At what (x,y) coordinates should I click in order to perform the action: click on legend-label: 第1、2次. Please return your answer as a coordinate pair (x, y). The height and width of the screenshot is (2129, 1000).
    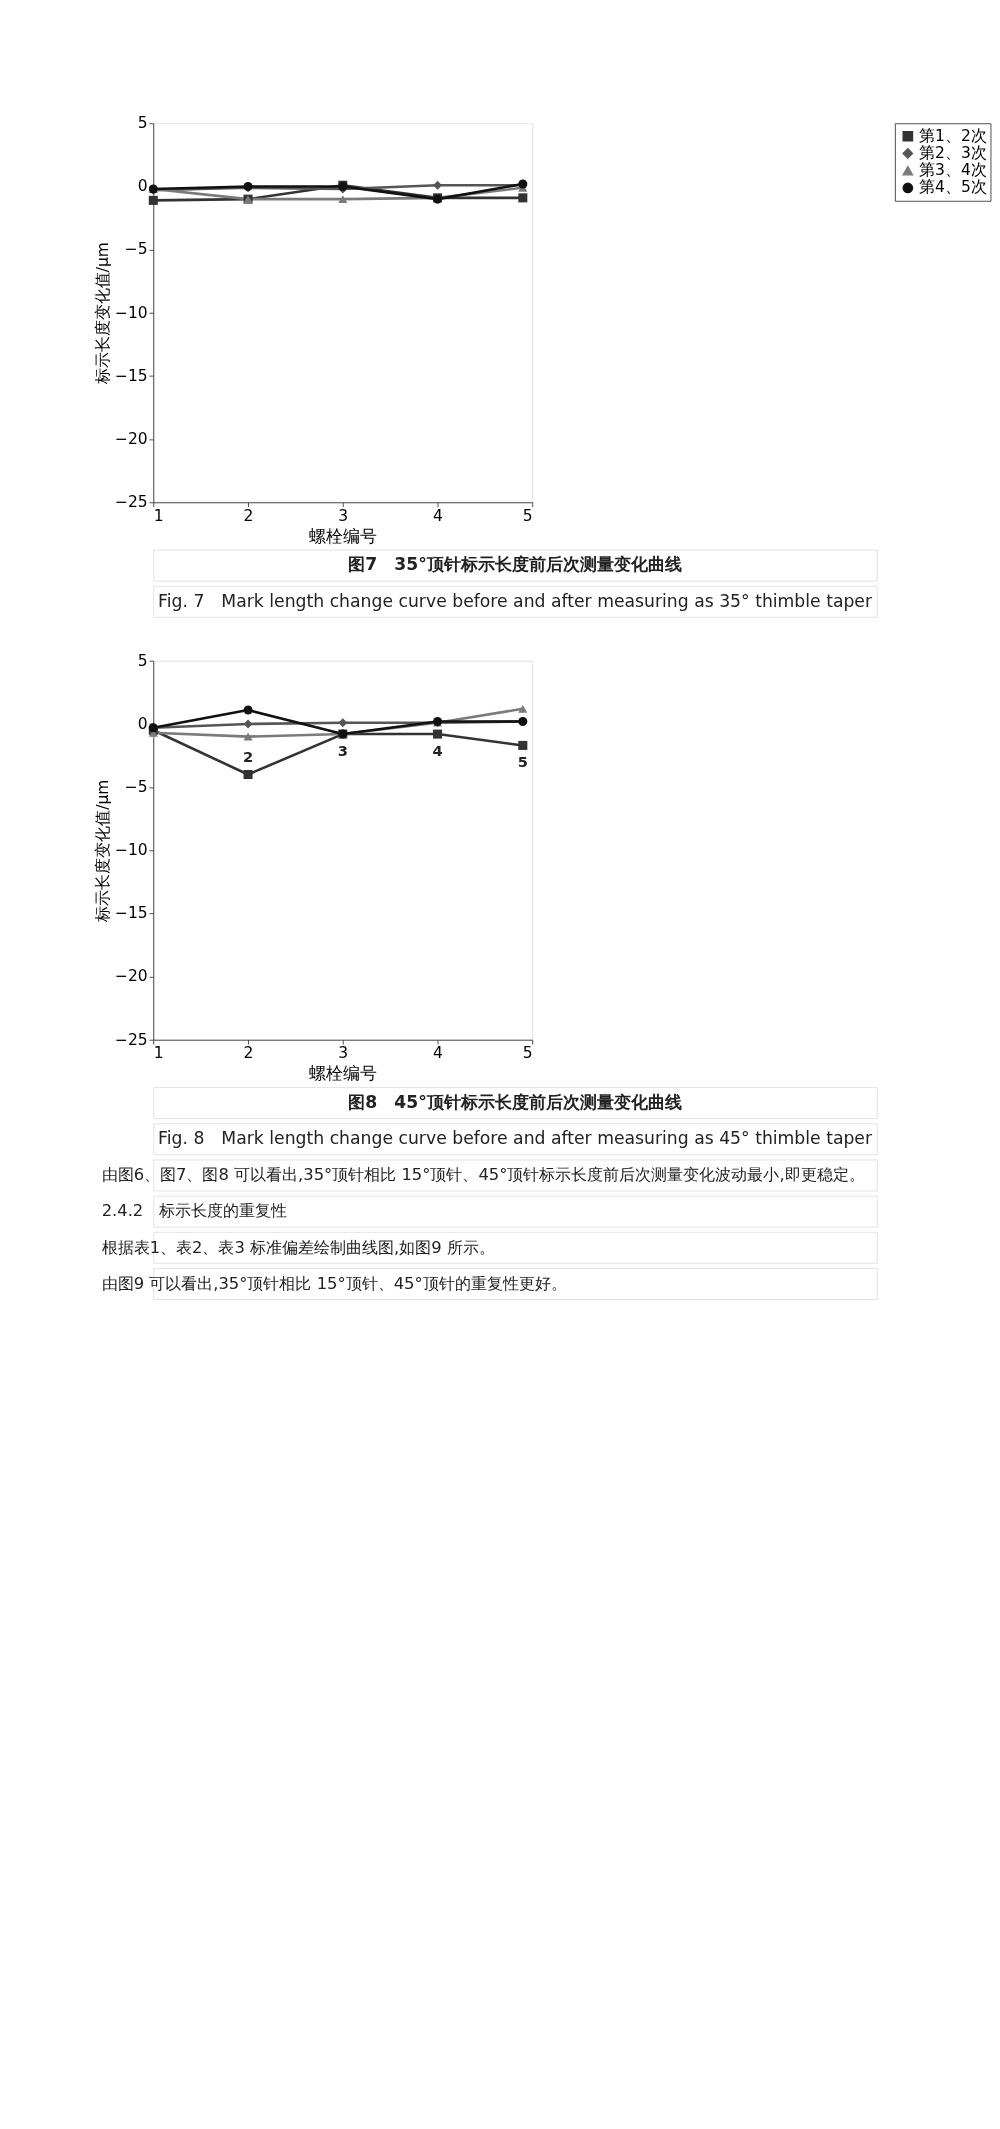
    Looking at the image, I should click on (953, 135).